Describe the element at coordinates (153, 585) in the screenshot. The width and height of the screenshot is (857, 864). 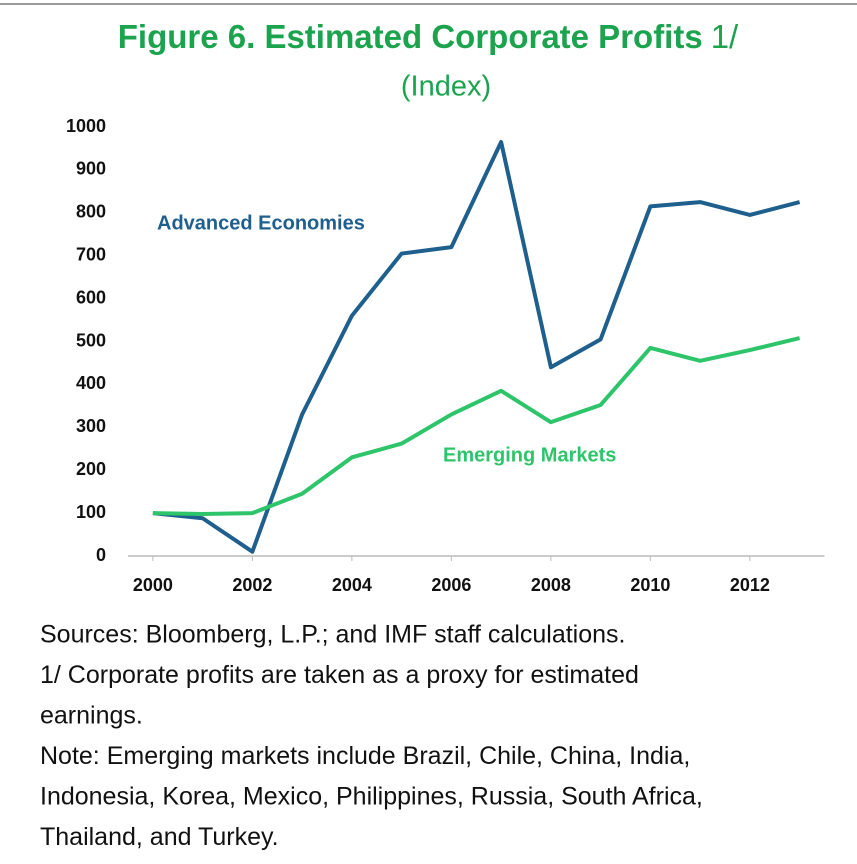
I see `x-tick-label: 2000` at that location.